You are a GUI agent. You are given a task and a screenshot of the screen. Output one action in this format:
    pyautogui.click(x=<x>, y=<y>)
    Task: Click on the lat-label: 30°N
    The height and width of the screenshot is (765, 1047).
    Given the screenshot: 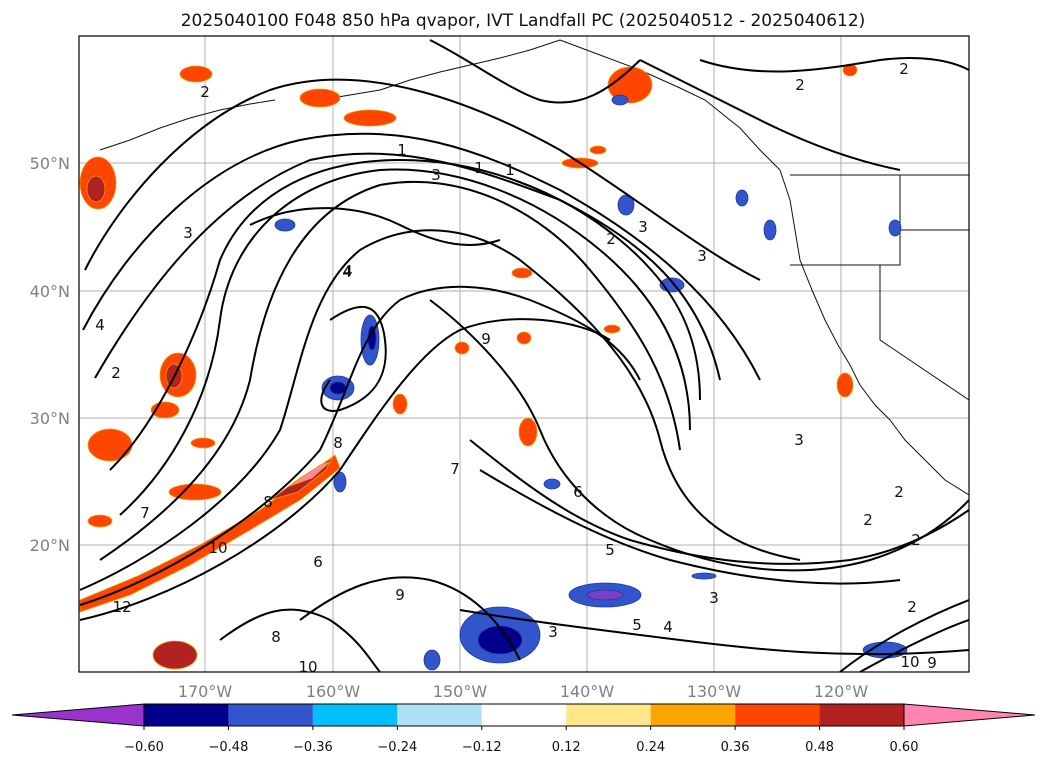 What is the action you would take?
    pyautogui.click(x=50, y=418)
    